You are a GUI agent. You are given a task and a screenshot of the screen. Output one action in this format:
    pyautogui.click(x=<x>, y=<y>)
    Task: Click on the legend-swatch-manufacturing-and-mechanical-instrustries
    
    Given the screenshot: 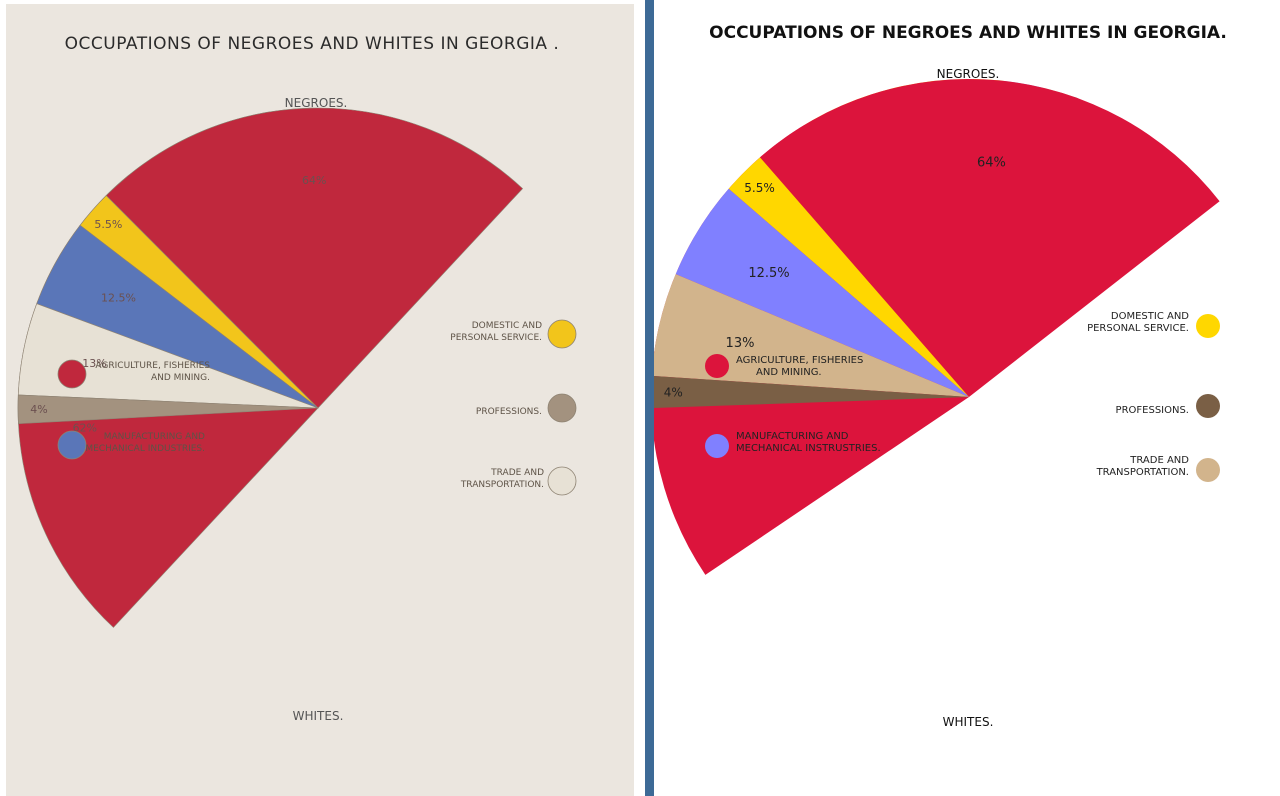 What is the action you would take?
    pyautogui.click(x=717, y=446)
    